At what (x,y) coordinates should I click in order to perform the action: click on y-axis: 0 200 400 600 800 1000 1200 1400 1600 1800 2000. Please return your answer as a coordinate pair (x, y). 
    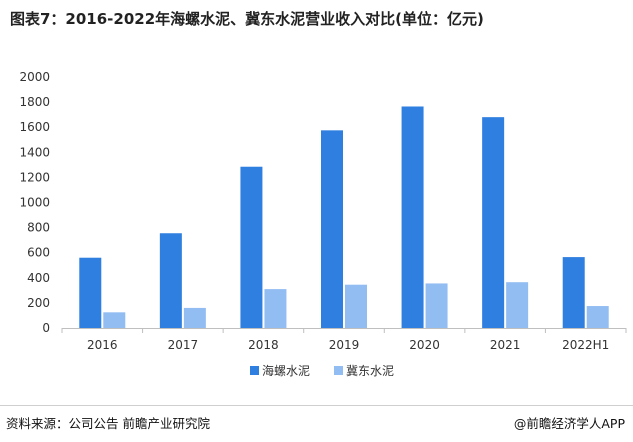
    Looking at the image, I should click on (34, 202).